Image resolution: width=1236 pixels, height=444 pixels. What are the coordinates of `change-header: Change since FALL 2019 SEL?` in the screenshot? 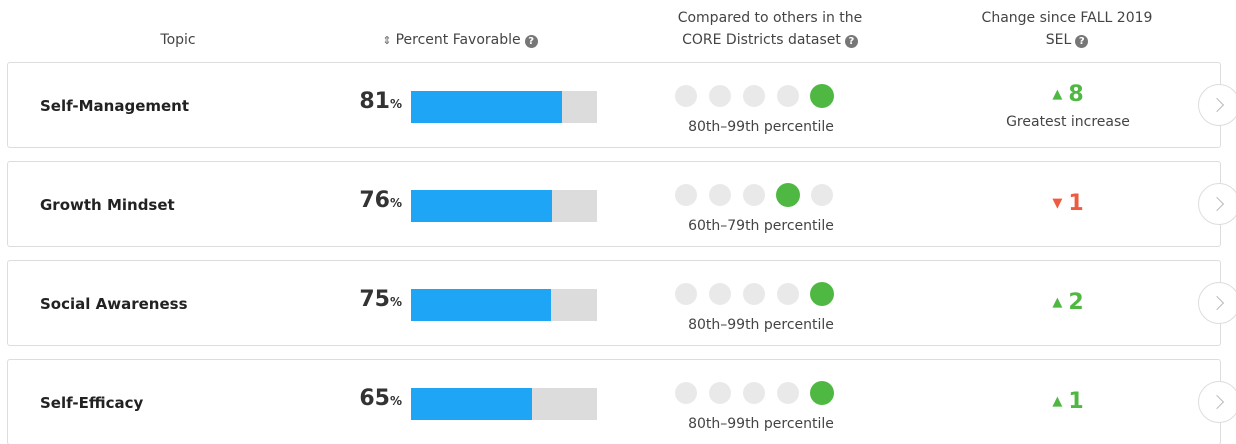 It's located at (1067, 29).